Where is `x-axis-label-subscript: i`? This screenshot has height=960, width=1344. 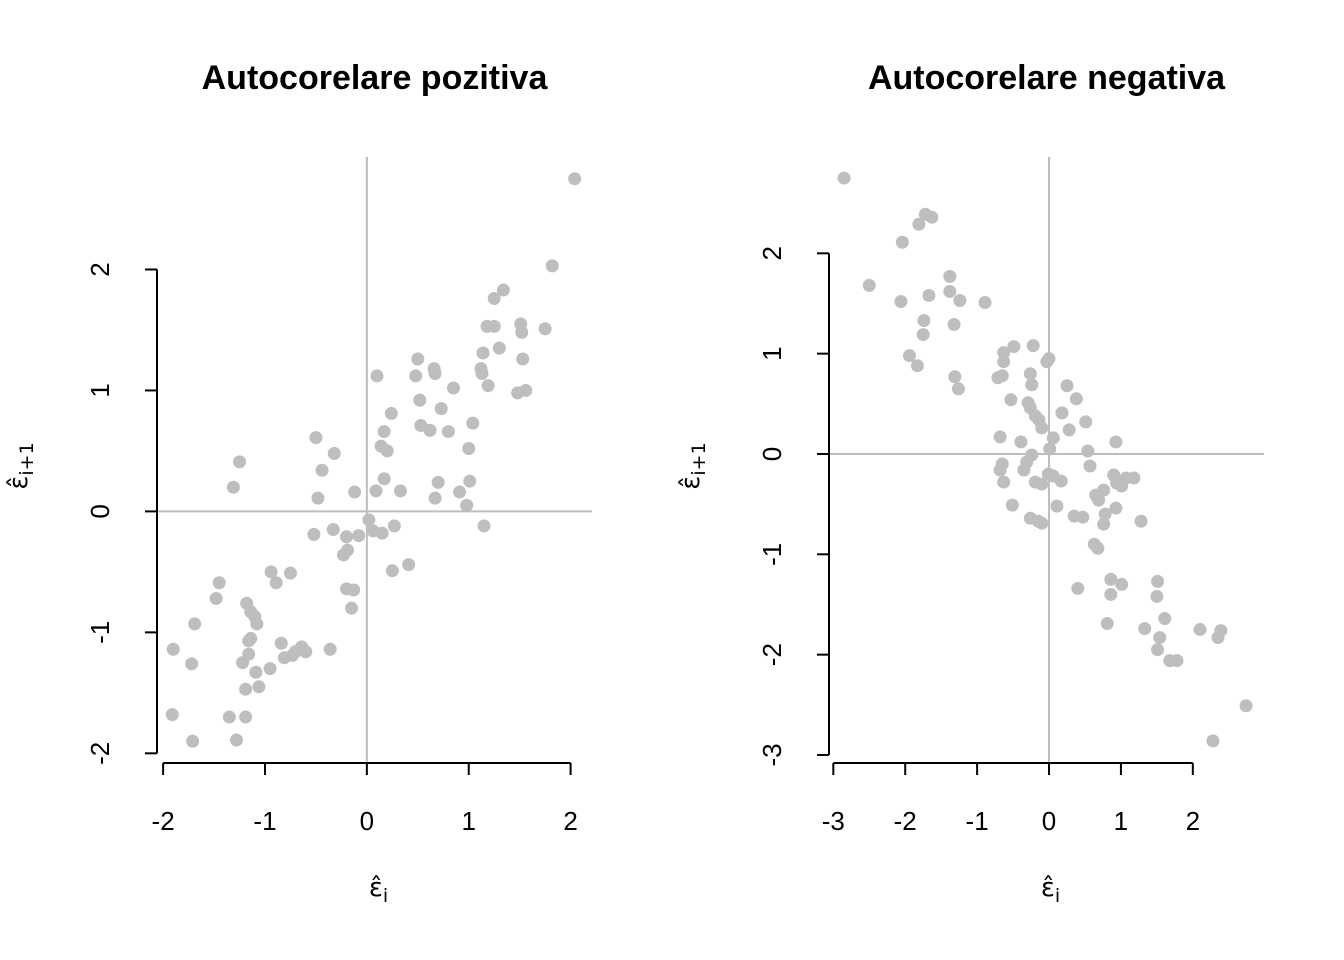
x-axis-label-subscript: i is located at coordinates (1057, 896).